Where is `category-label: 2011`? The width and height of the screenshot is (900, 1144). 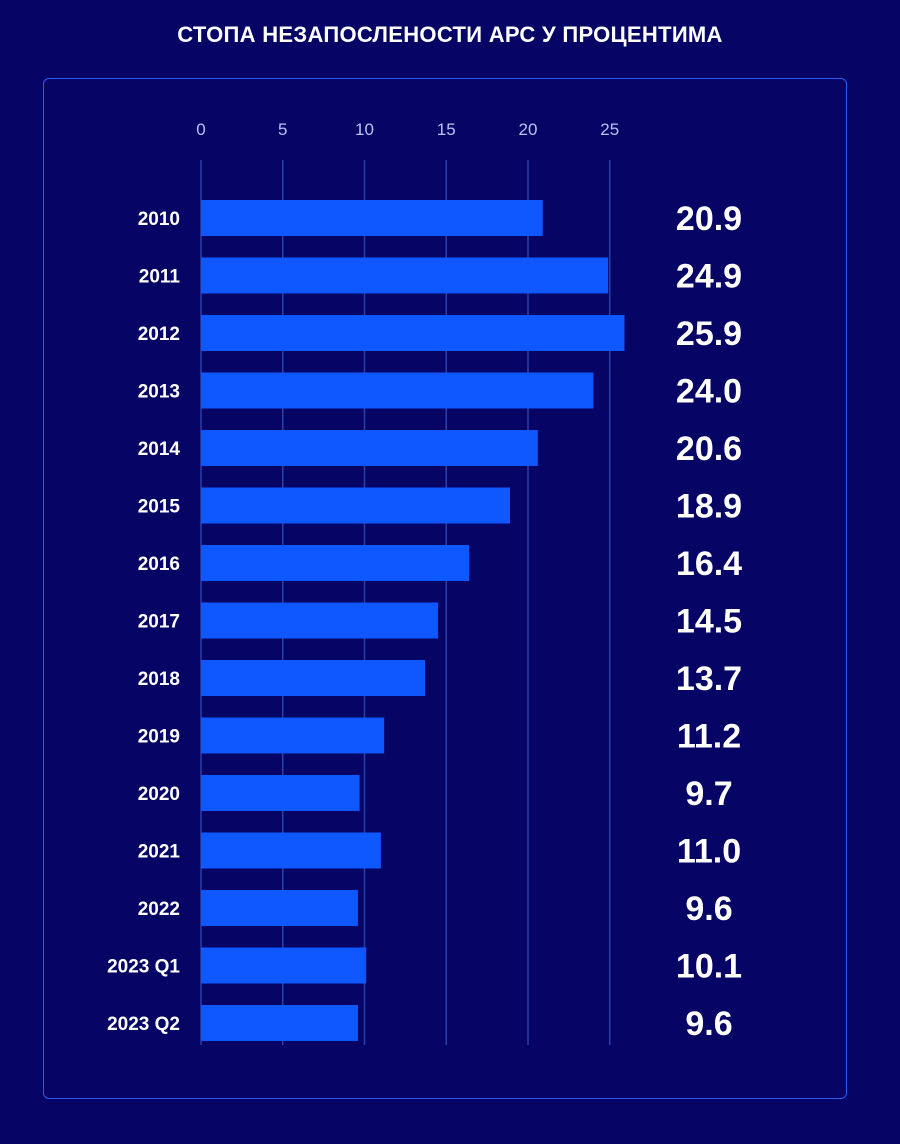 category-label: 2011 is located at coordinates (160, 277).